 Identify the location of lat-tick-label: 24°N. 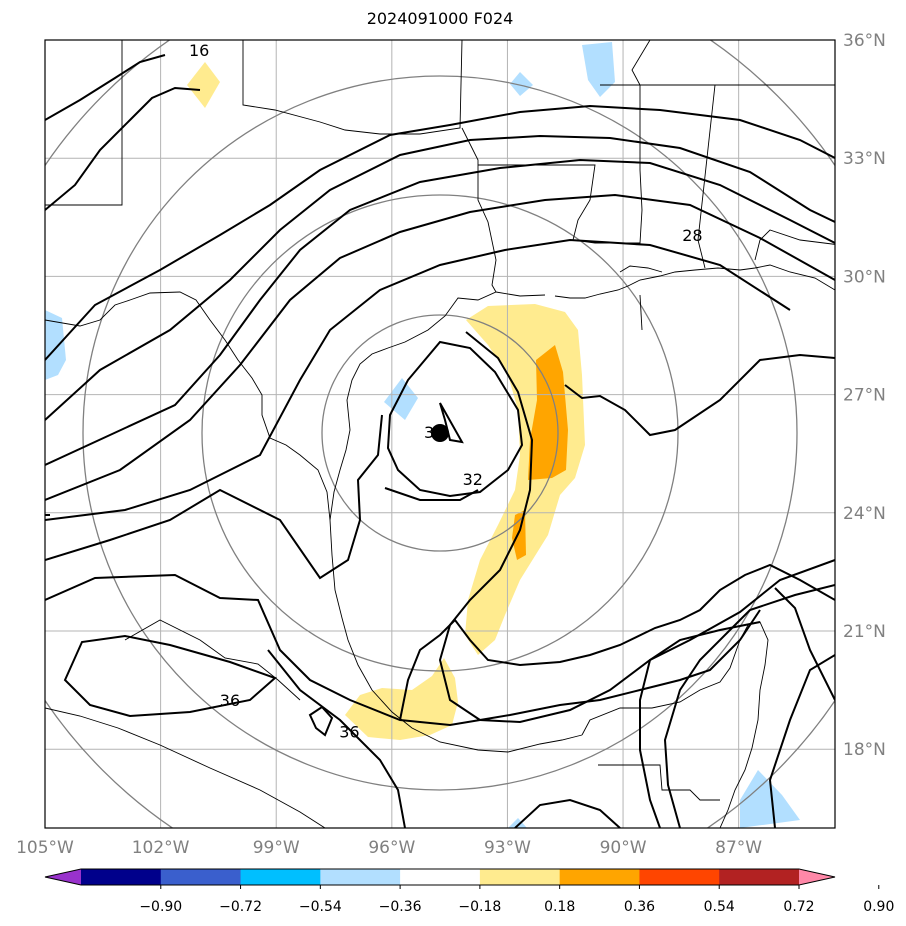
(864, 514).